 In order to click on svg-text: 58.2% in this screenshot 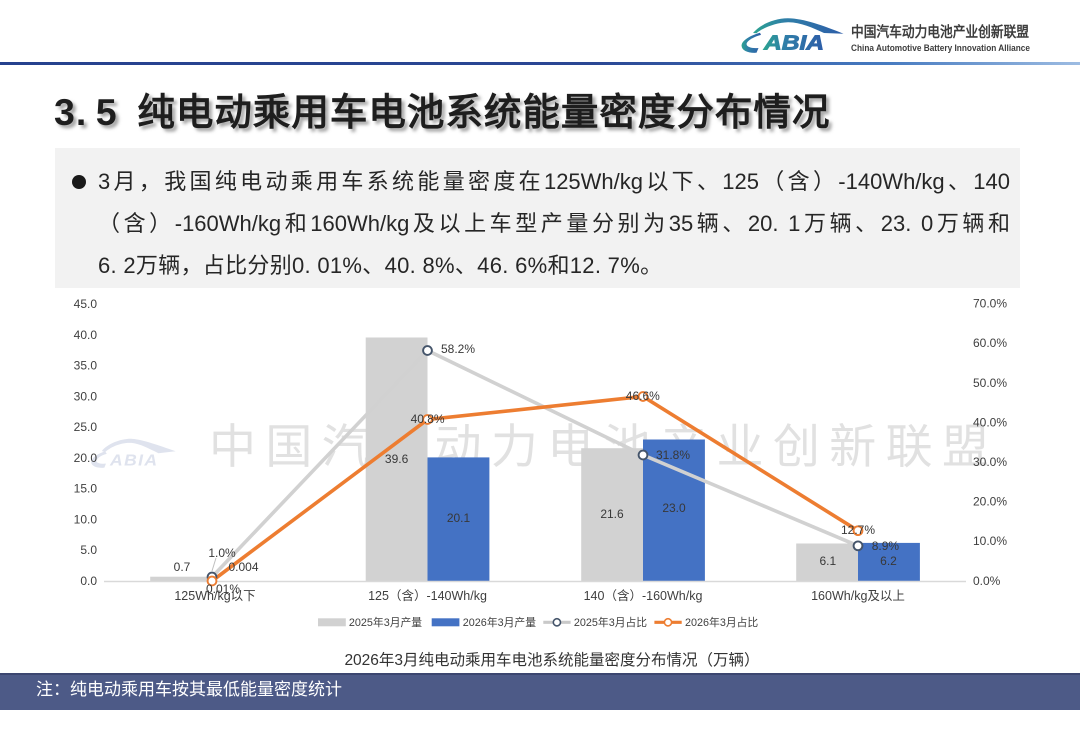, I will do `click(458, 349)`.